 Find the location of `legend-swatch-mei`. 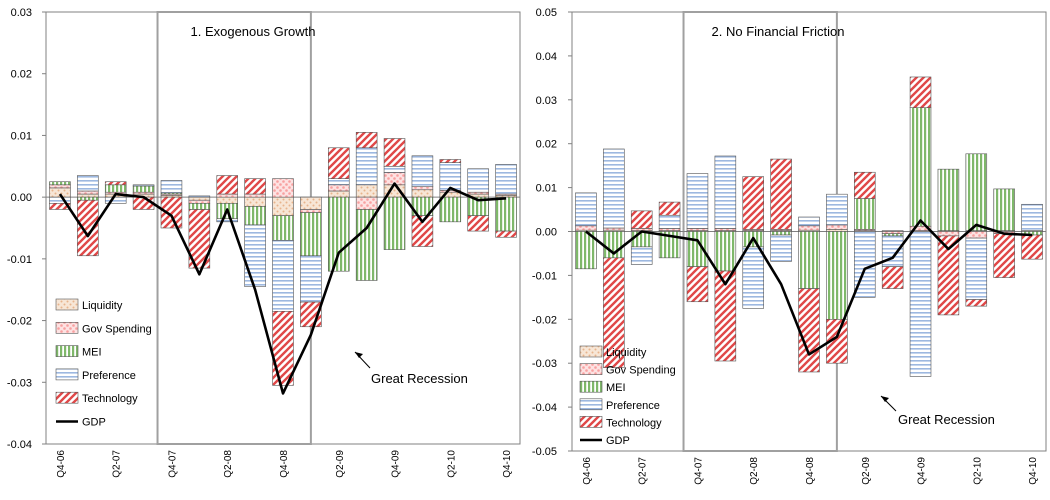

legend-swatch-mei is located at coordinates (591, 386).